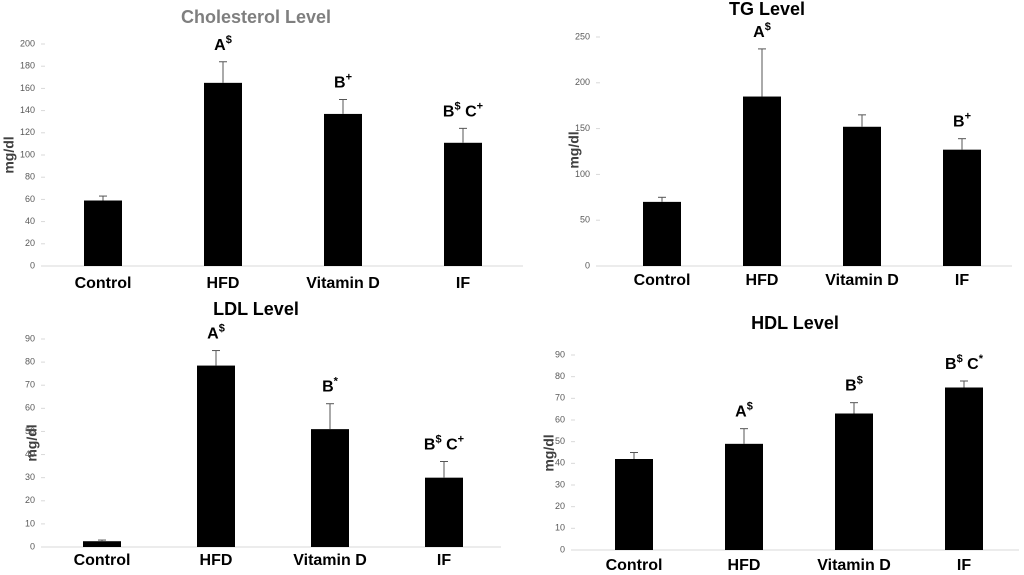 Image resolution: width=1024 pixels, height=575 pixels. I want to click on annotation: B*, so click(330, 386).